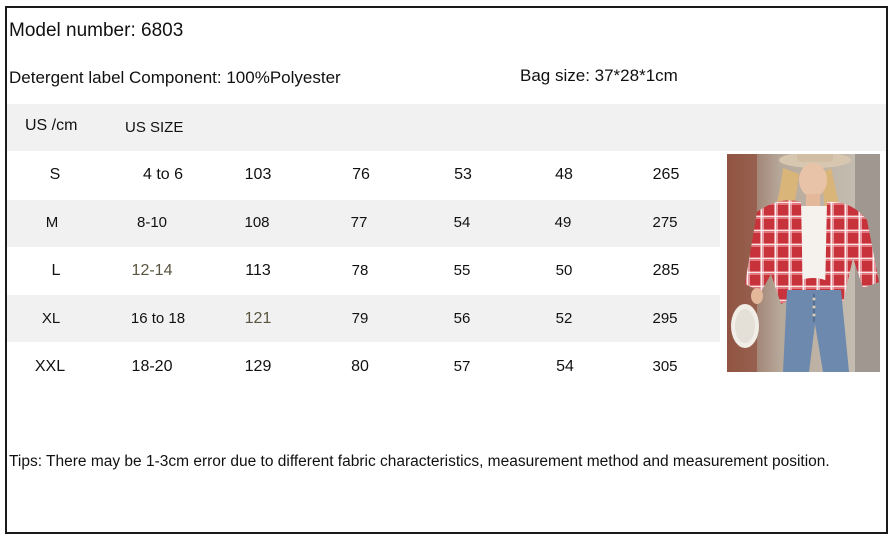 The width and height of the screenshot is (896, 541). Describe the element at coordinates (52, 222) in the screenshot. I see `size-cell: M` at that location.